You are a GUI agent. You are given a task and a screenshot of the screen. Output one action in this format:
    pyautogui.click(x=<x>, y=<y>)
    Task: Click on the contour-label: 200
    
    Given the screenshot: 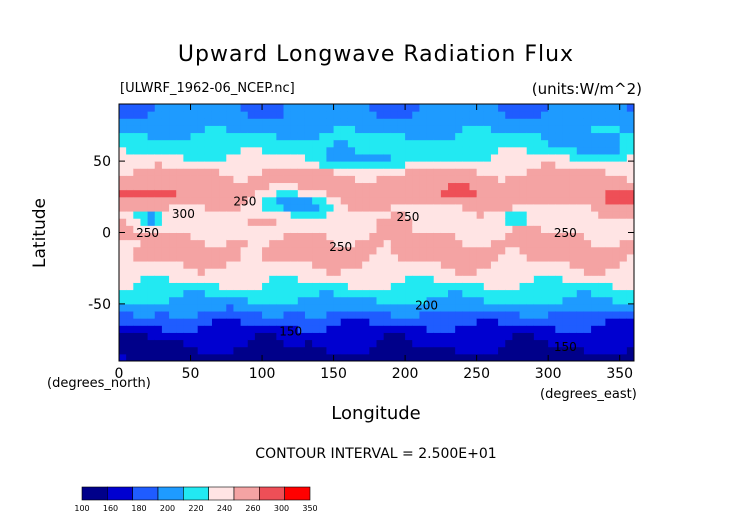 What is the action you would take?
    pyautogui.click(x=426, y=306)
    